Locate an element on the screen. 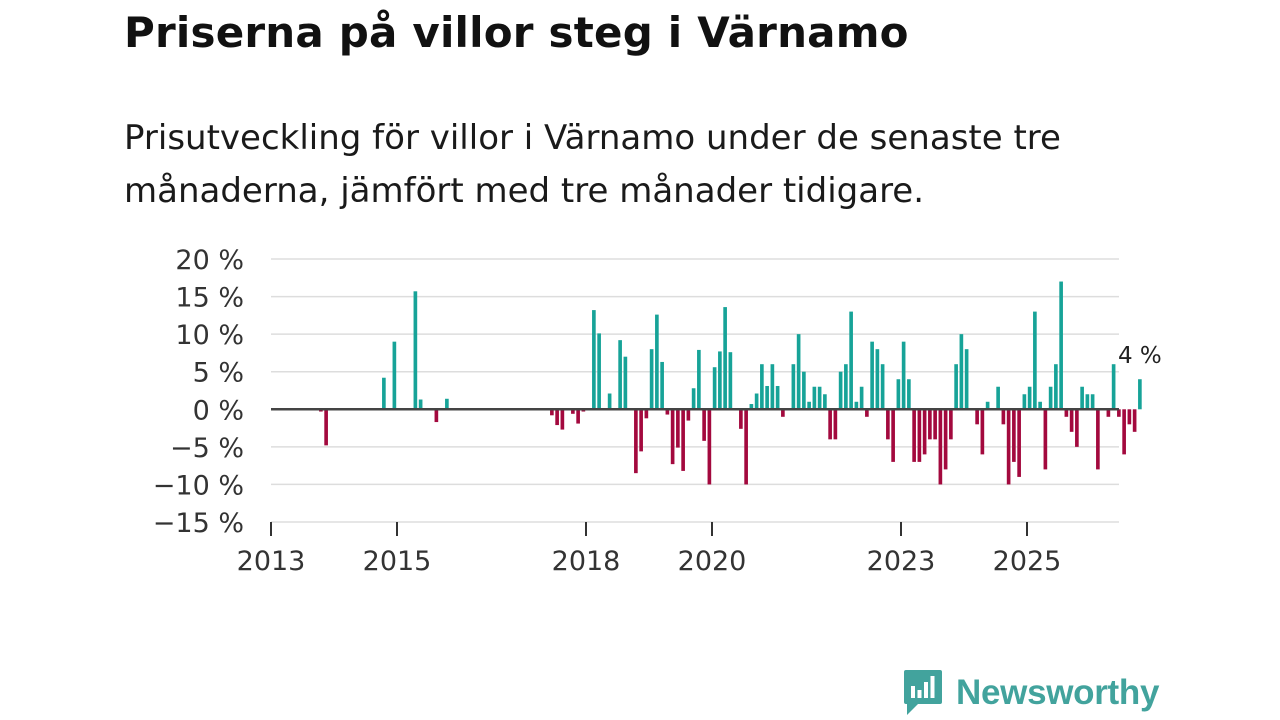 The width and height of the screenshot is (1280, 720). x-tick-label: 2013 is located at coordinates (271, 561).